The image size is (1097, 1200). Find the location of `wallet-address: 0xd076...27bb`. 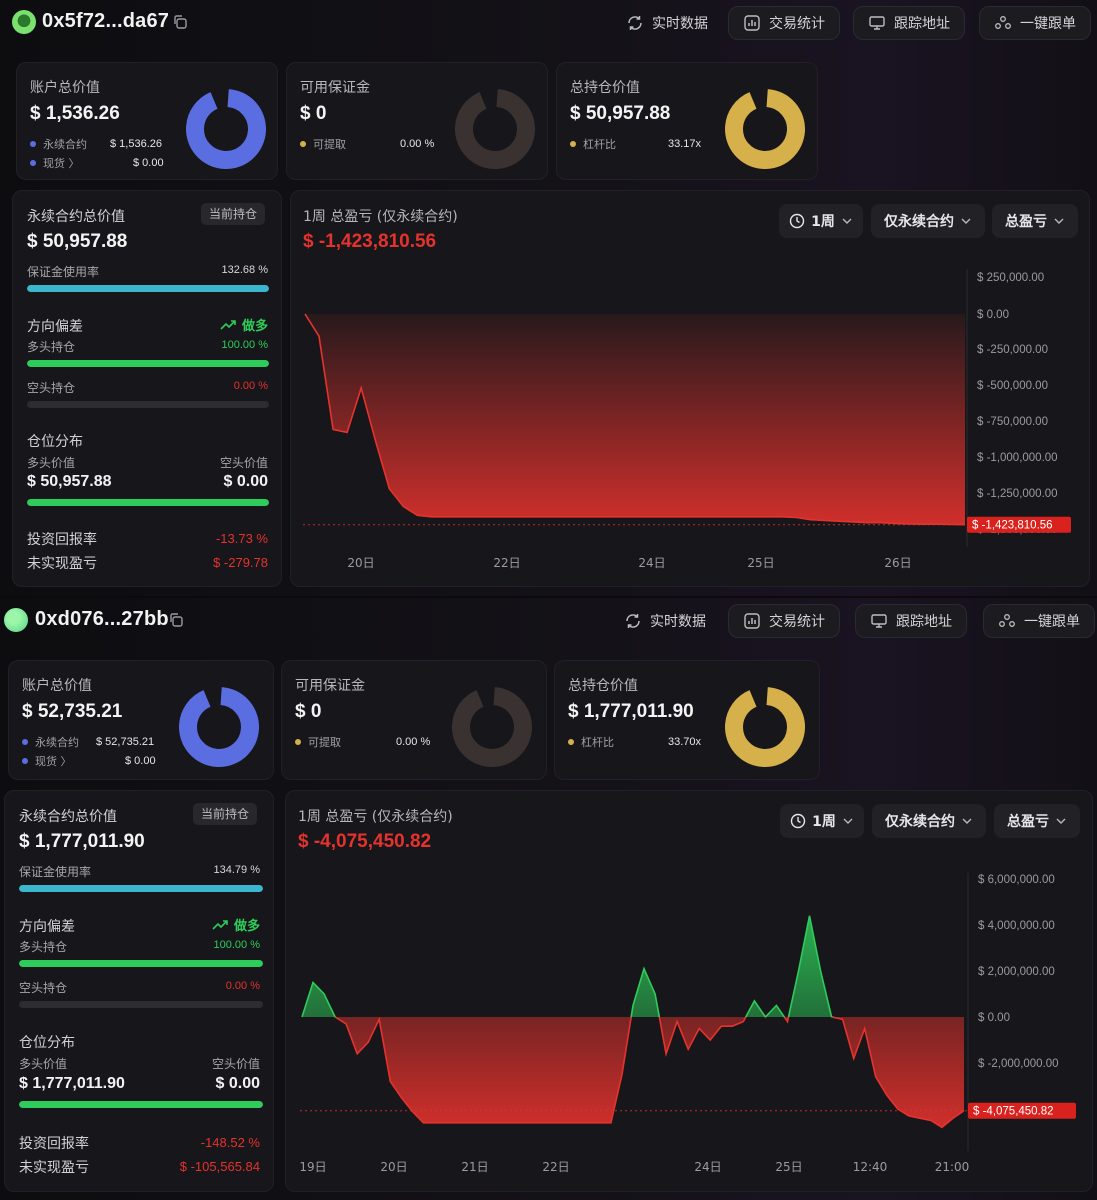

wallet-address: 0xd076...27bb is located at coordinates (102, 619).